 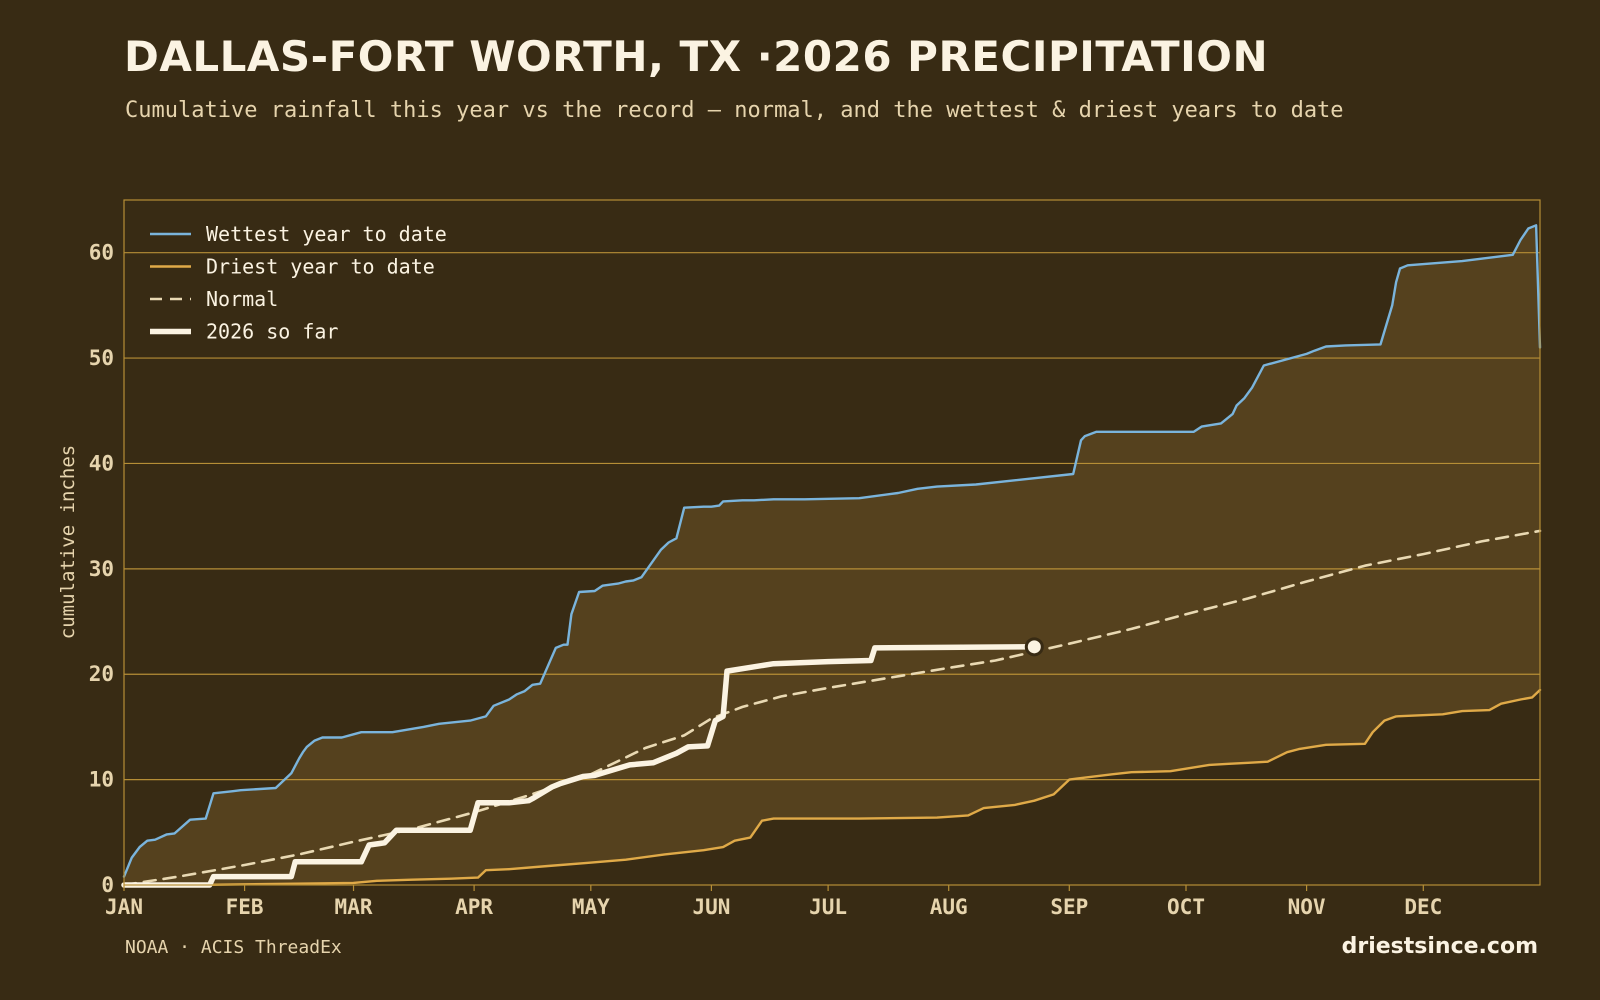 What do you see at coordinates (828, 907) in the screenshot?
I see `x-tick-label: JUL` at bounding box center [828, 907].